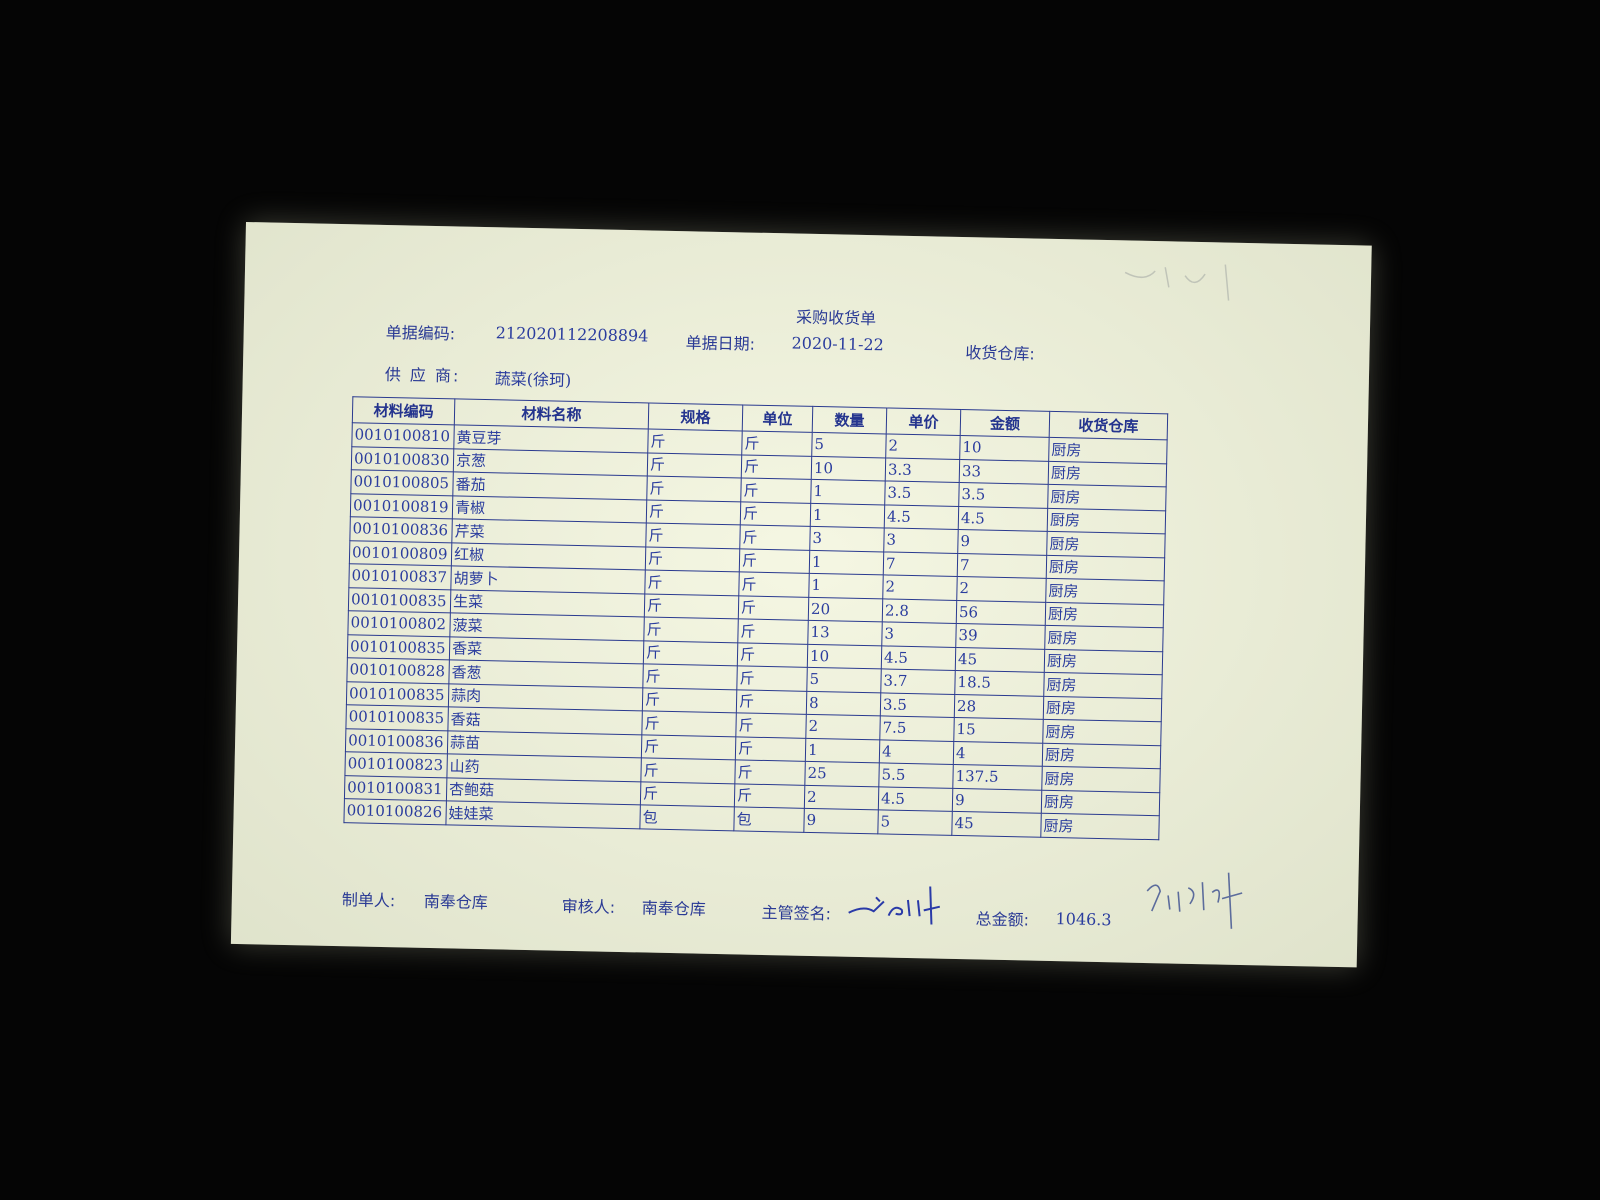 Image resolution: width=1600 pixels, height=1200 pixels. I want to click on reviewer-value: 南奉仓库, so click(673, 908).